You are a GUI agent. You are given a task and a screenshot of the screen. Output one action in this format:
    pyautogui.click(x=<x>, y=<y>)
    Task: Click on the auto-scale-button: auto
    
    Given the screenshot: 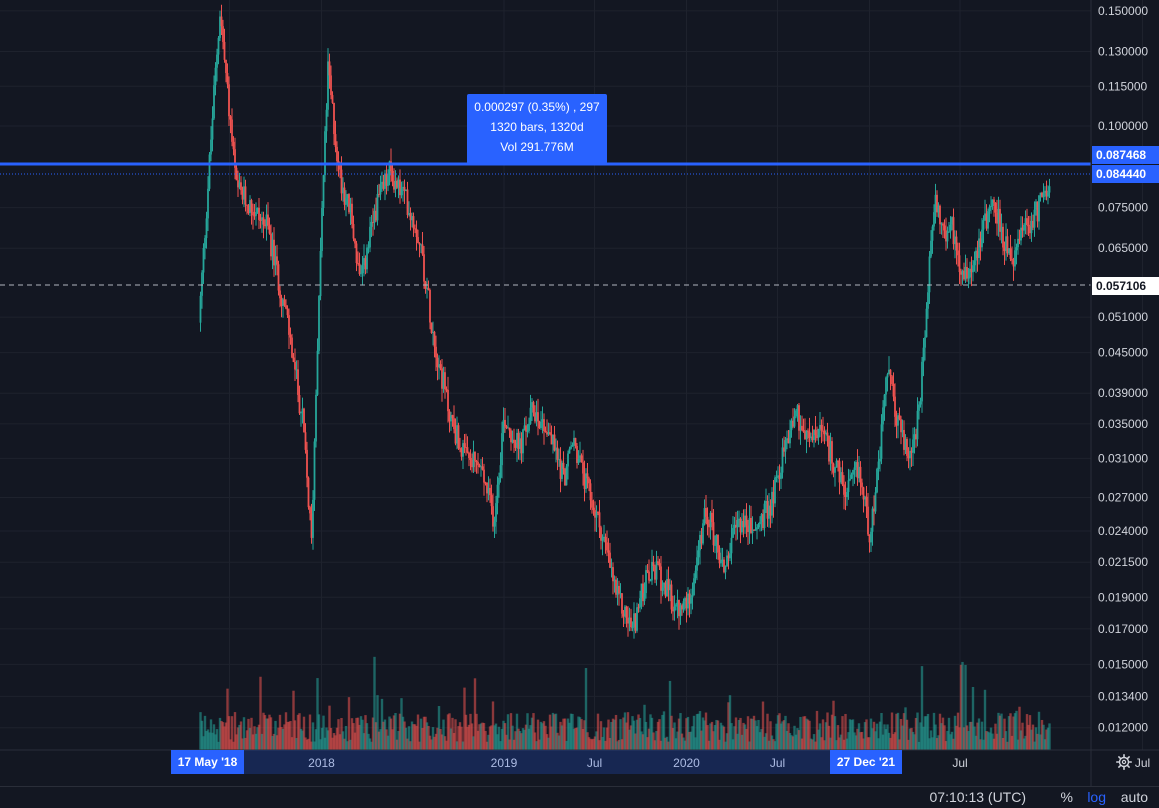 What is the action you would take?
    pyautogui.click(x=1134, y=797)
    